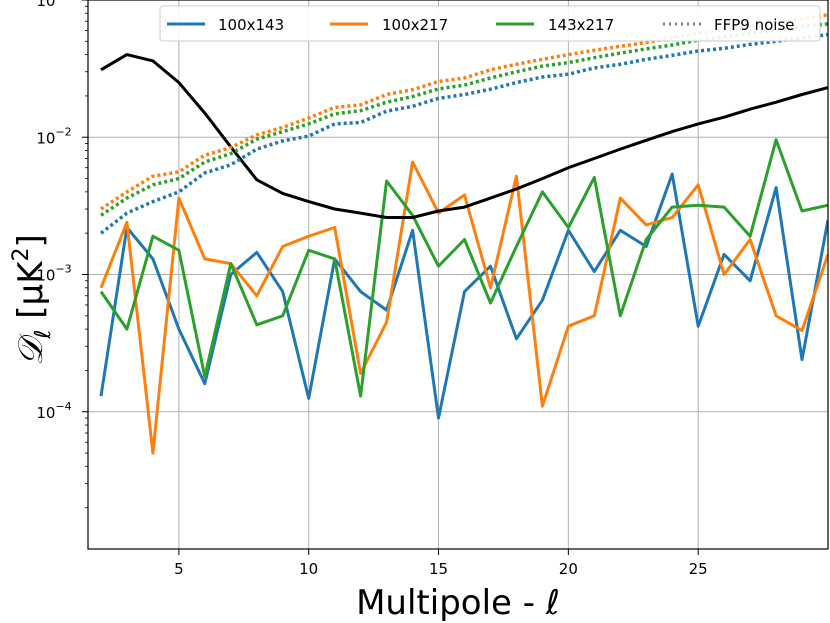 The image size is (830, 623). Describe the element at coordinates (415, 25) in the screenshot. I see `legend-label: 100x217` at that location.